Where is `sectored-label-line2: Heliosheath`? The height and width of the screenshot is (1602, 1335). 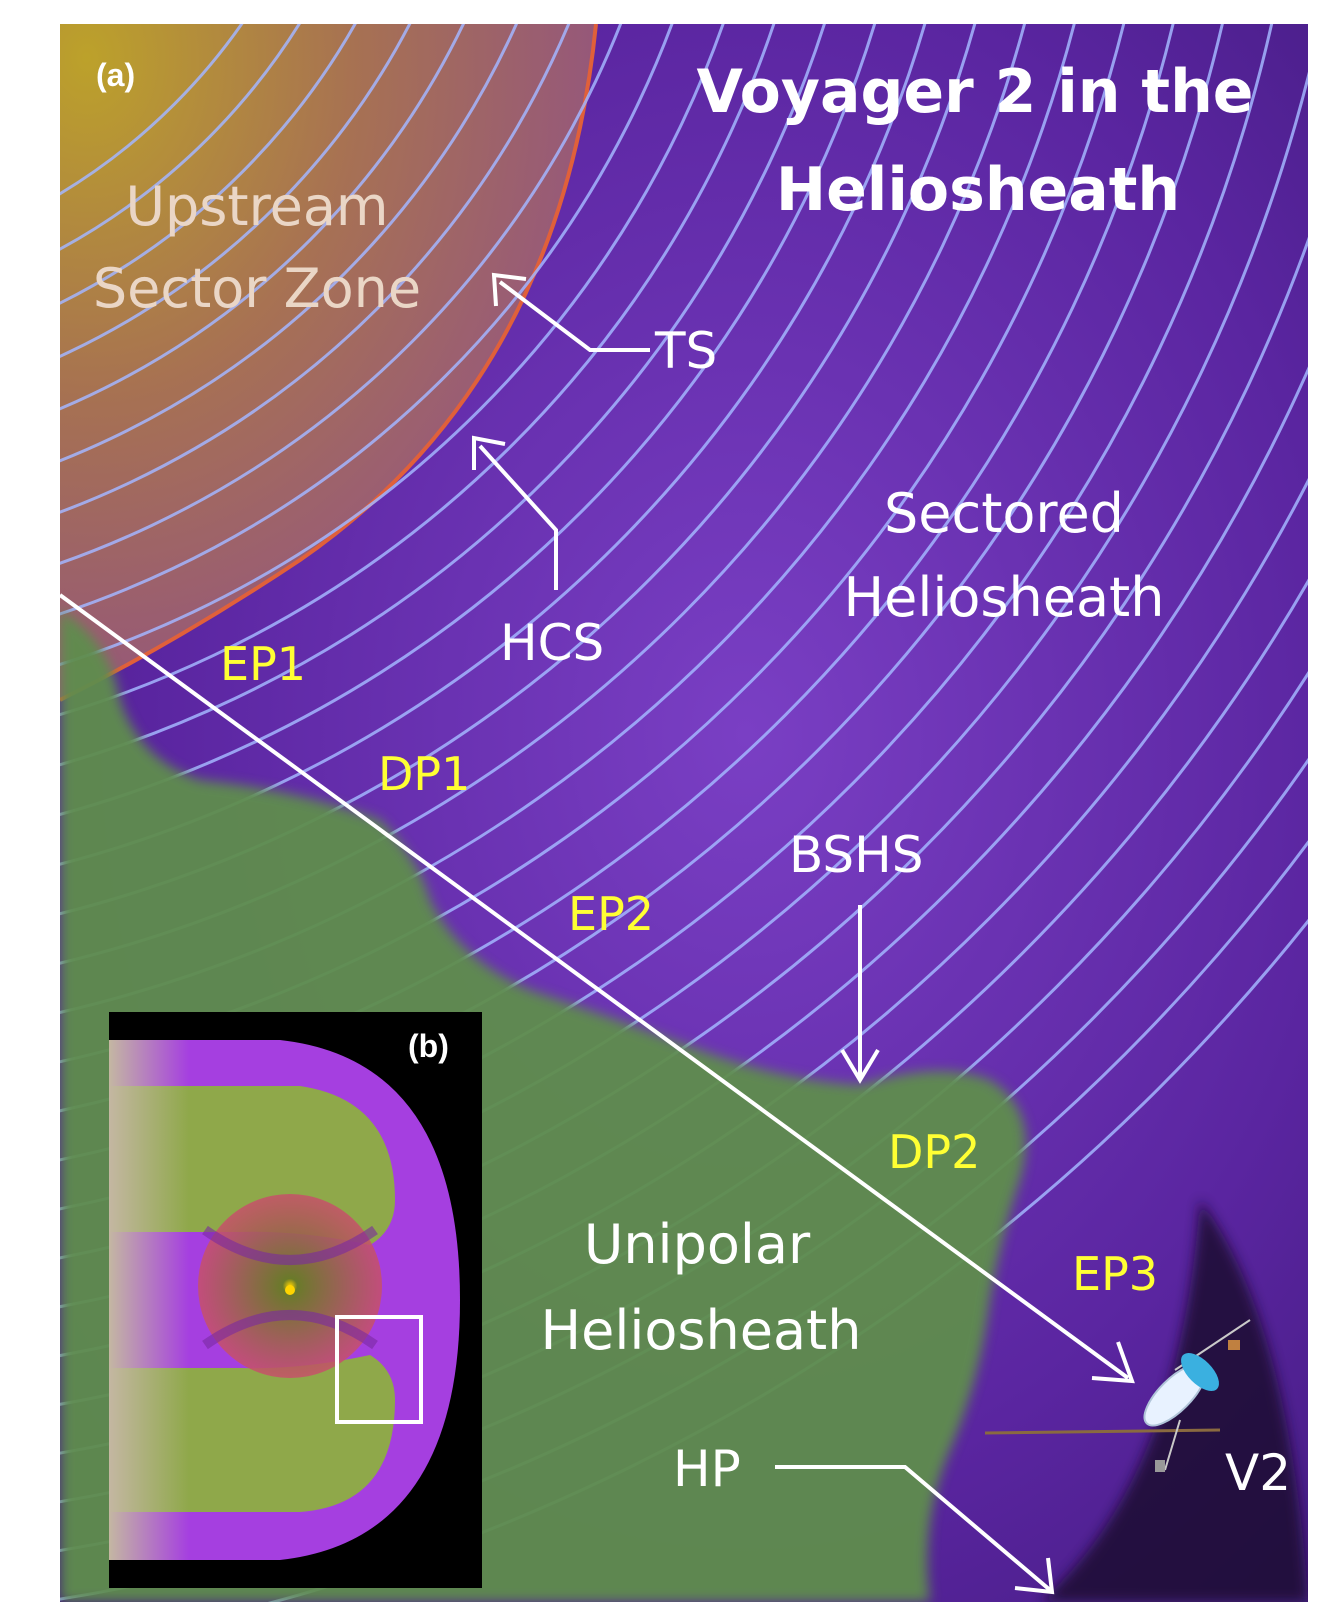
sectored-label-line2: Heliosheath is located at coordinates (1004, 597).